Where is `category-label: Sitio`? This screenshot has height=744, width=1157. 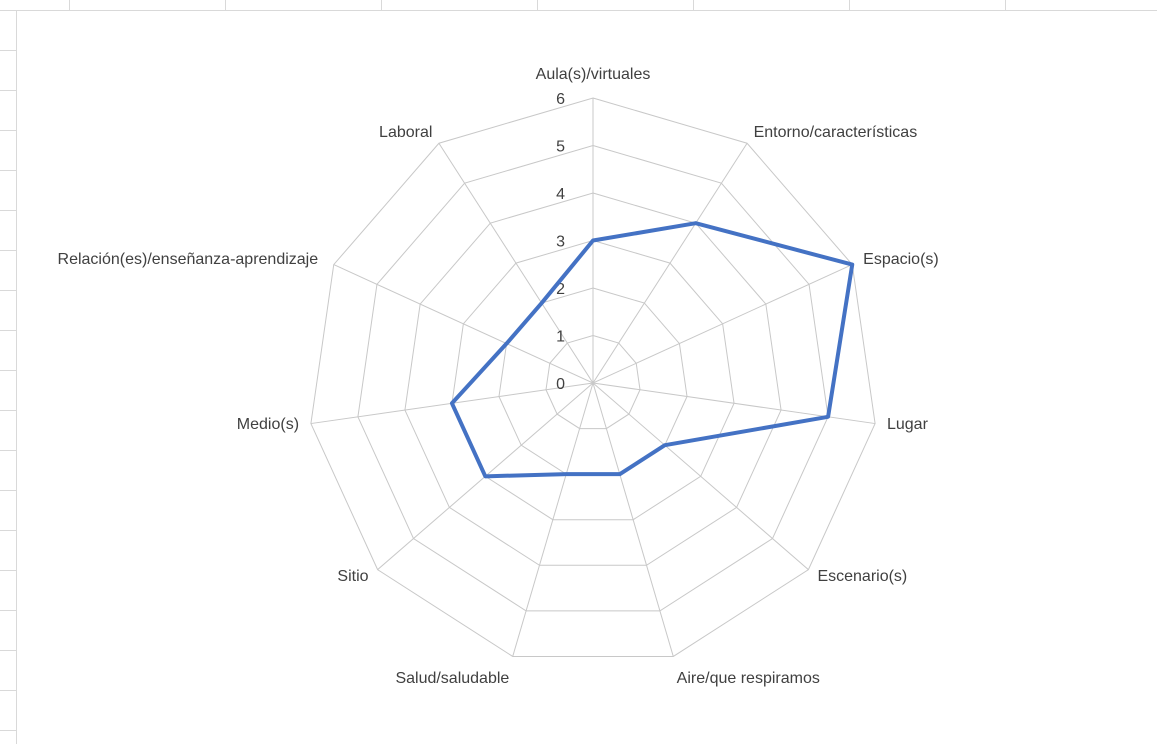 category-label: Sitio is located at coordinates (353, 577).